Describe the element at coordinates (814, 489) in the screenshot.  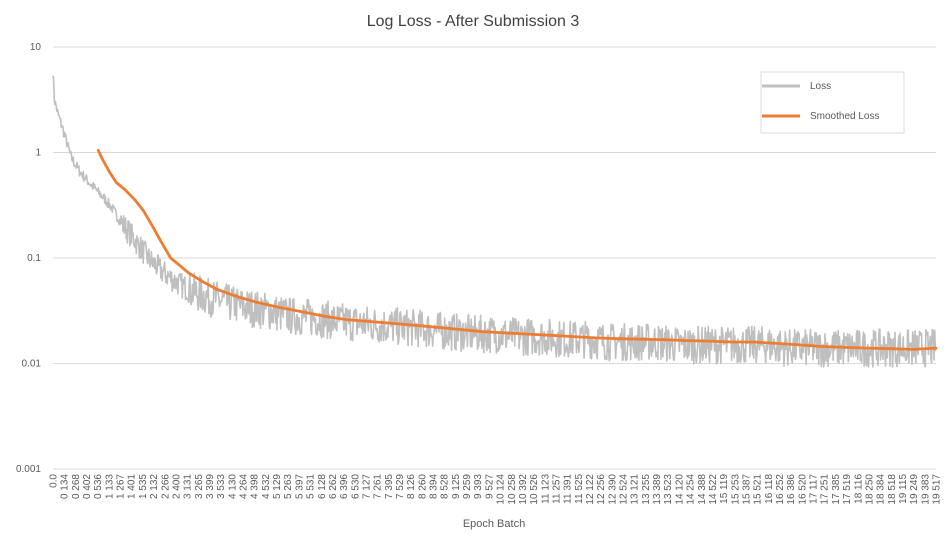
I see `x-tick-label: 17 117` at that location.